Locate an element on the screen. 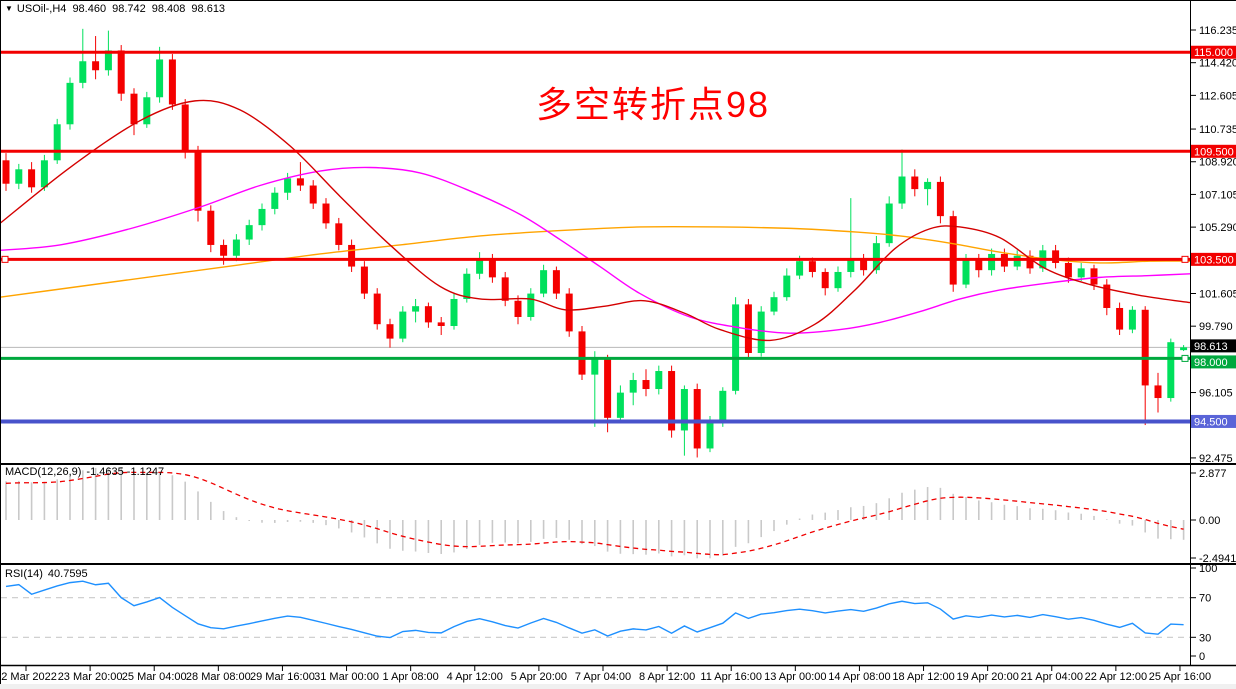 This screenshot has width=1236, height=689. time-axis-label: 31 Mar 00:00 is located at coordinates (346, 677).